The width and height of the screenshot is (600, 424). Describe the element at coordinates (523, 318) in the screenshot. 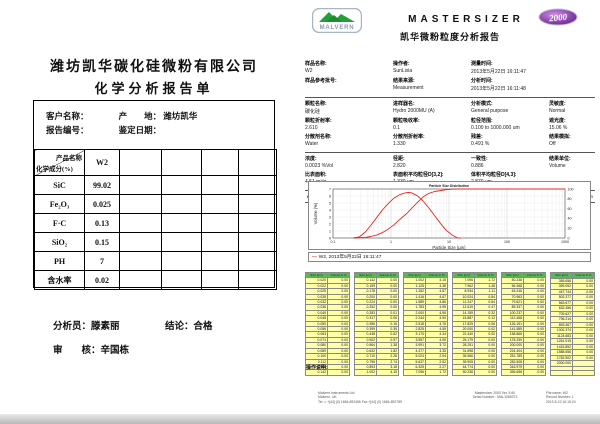

I see `size-table-row: 112.468 0.00` at that location.